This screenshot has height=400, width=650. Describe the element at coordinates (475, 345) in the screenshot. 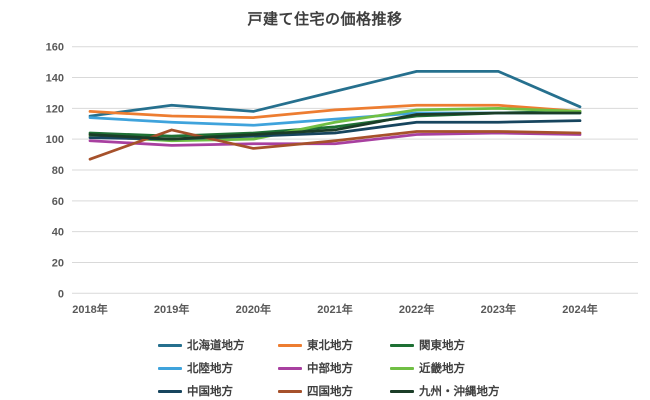

I see `legend-item: 関東地方` at that location.